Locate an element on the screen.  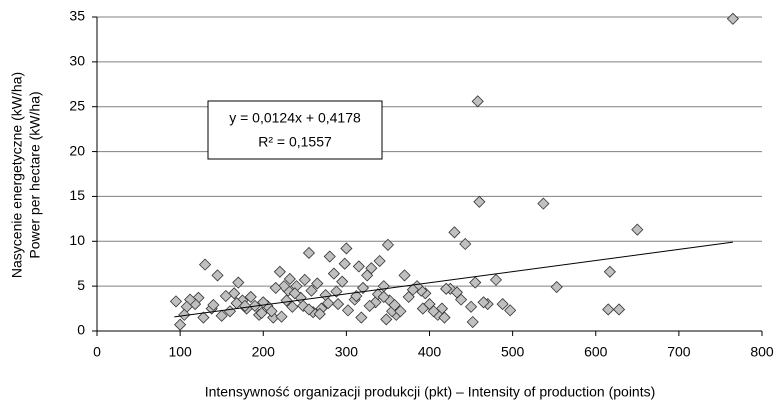
y-tick-label: 5 is located at coordinates (81, 285).